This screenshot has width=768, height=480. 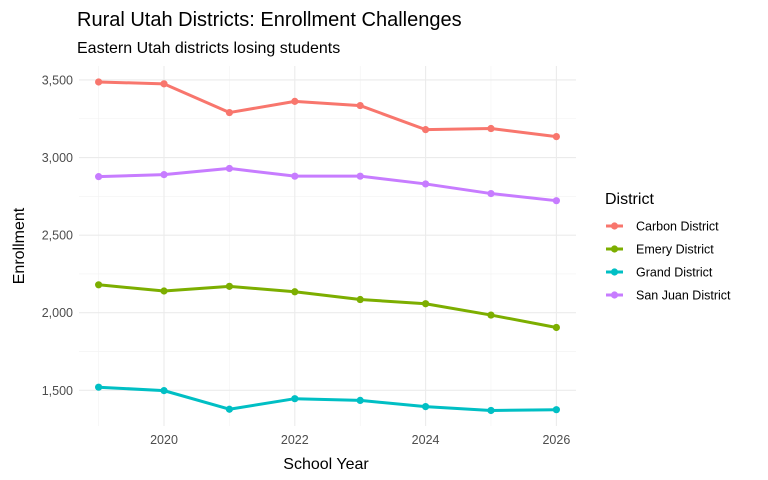 I want to click on series-line-grand-district, so click(x=327, y=398).